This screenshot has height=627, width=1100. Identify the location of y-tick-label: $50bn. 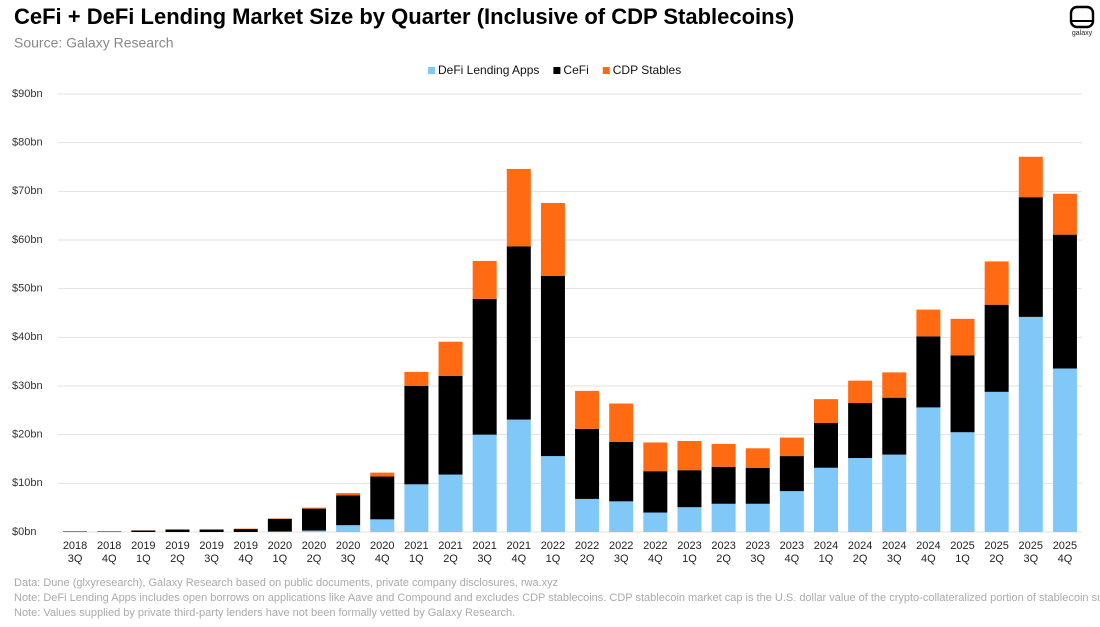
(27, 289).